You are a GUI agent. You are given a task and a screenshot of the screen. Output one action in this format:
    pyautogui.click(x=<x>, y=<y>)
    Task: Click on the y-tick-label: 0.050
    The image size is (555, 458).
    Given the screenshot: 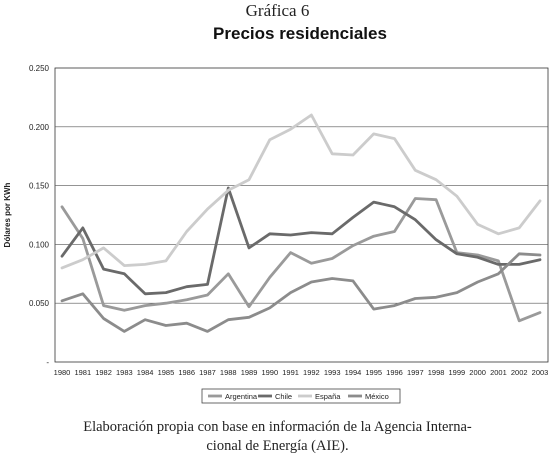 What is the action you would take?
    pyautogui.click(x=39, y=303)
    